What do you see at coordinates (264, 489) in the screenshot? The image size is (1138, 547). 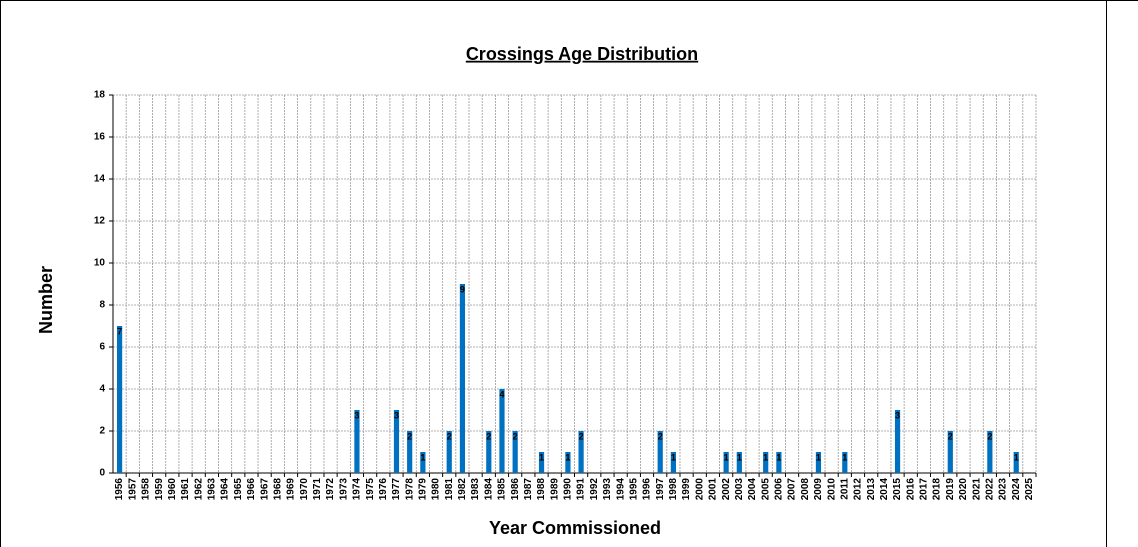 I see `x-tick-label: 1967` at bounding box center [264, 489].